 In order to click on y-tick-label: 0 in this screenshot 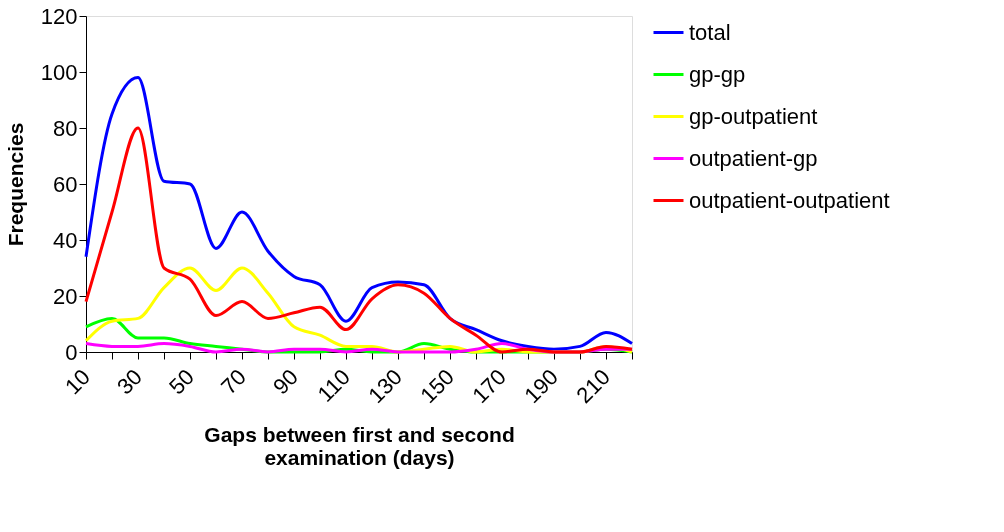, I will do `click(71, 352)`.